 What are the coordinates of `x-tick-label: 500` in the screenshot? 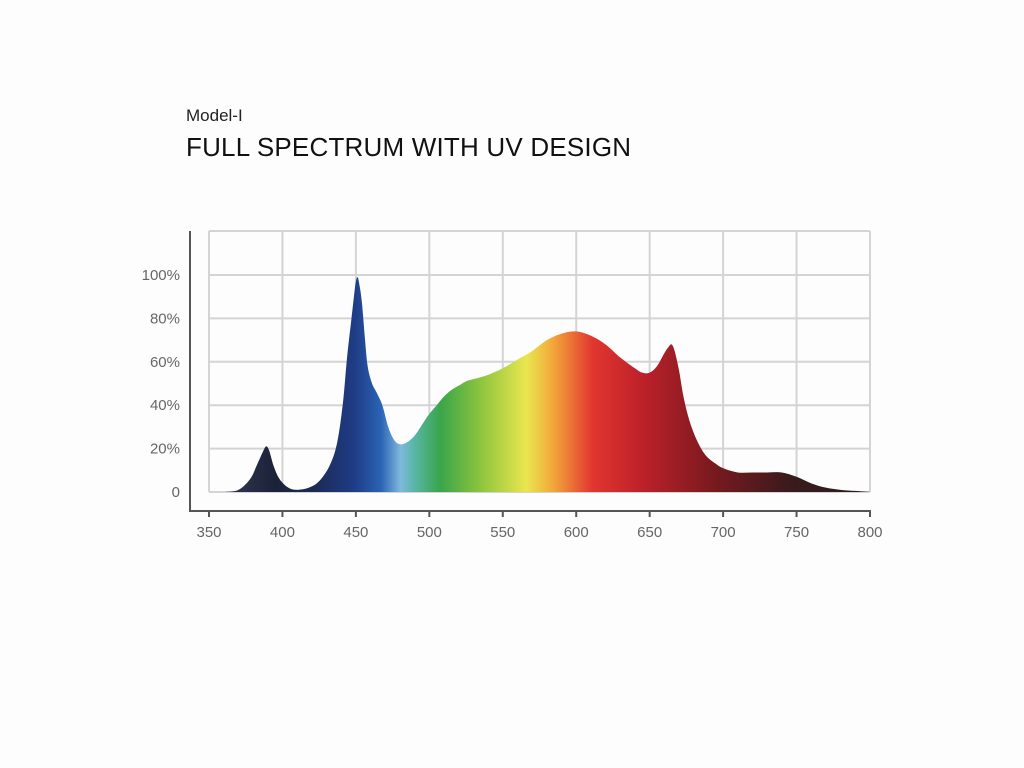 It's located at (429, 532).